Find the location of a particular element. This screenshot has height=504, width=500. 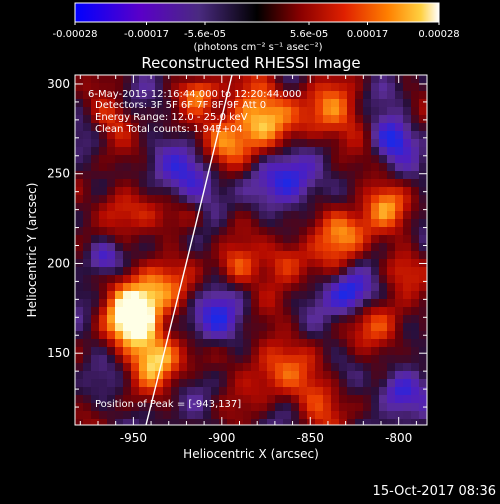

x-tick-label: -900 is located at coordinates (221, 438).